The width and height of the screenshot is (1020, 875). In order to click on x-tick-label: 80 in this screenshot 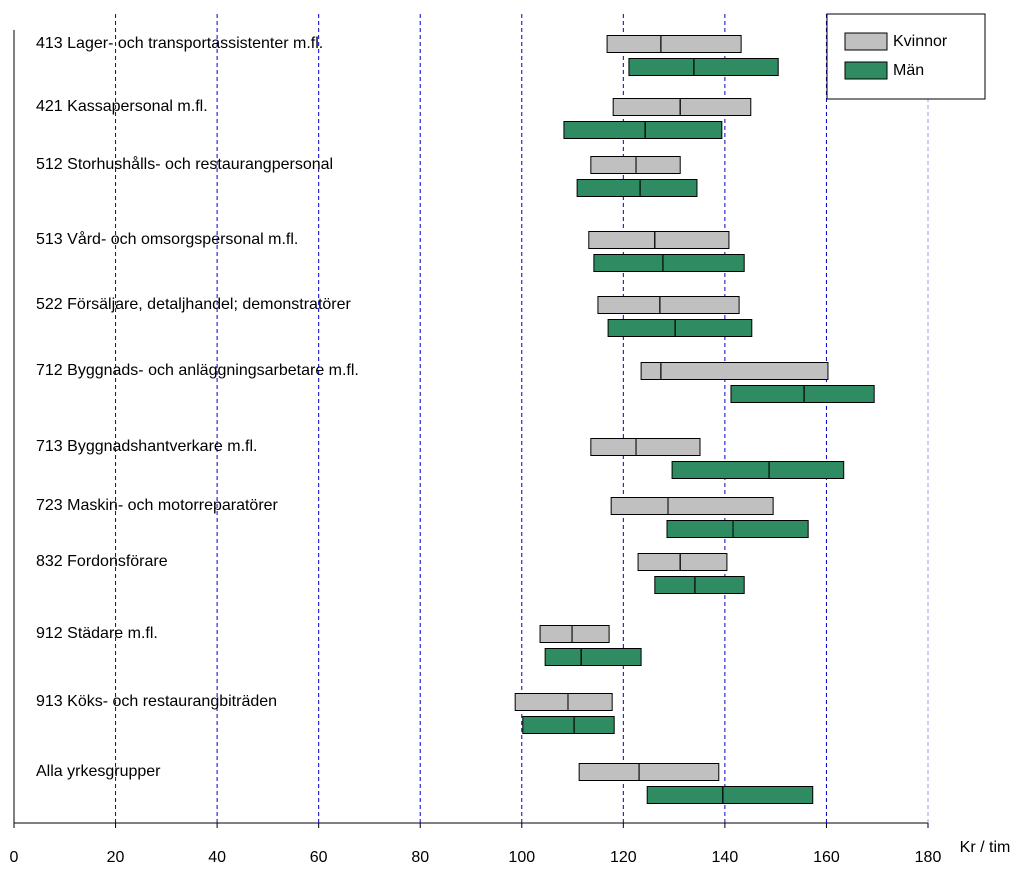, I will do `click(420, 857)`.